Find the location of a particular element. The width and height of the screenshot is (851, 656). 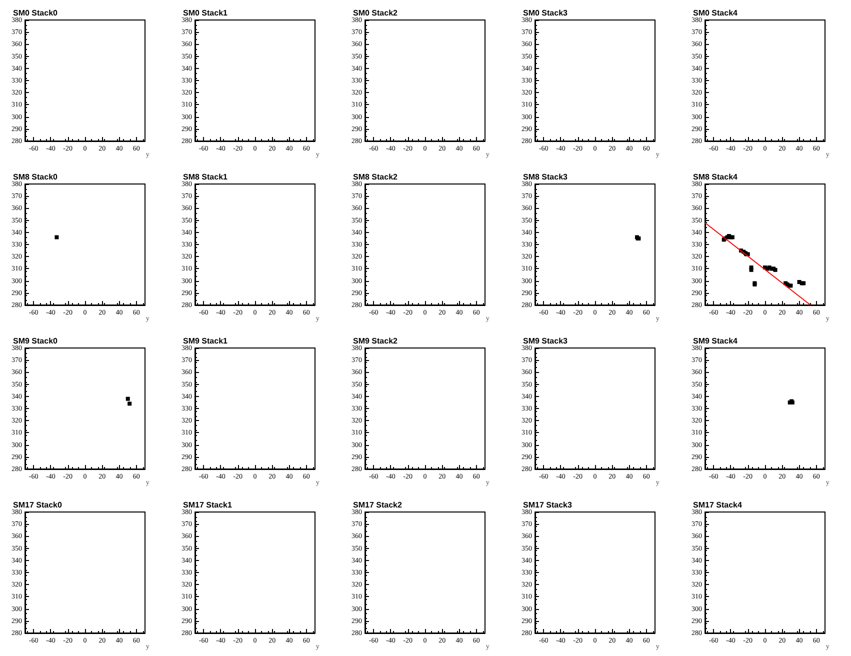

chart-title: SM17 Stack2 is located at coordinates (377, 505).